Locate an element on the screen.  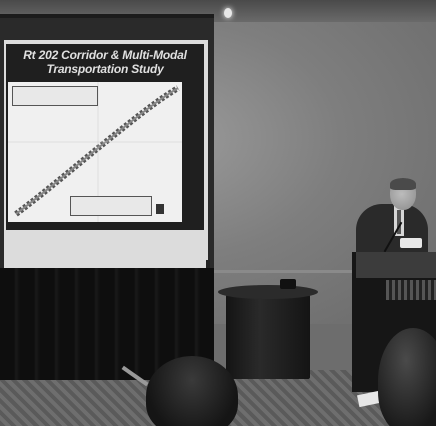
map-inset-top is located at coordinates (55, 96).